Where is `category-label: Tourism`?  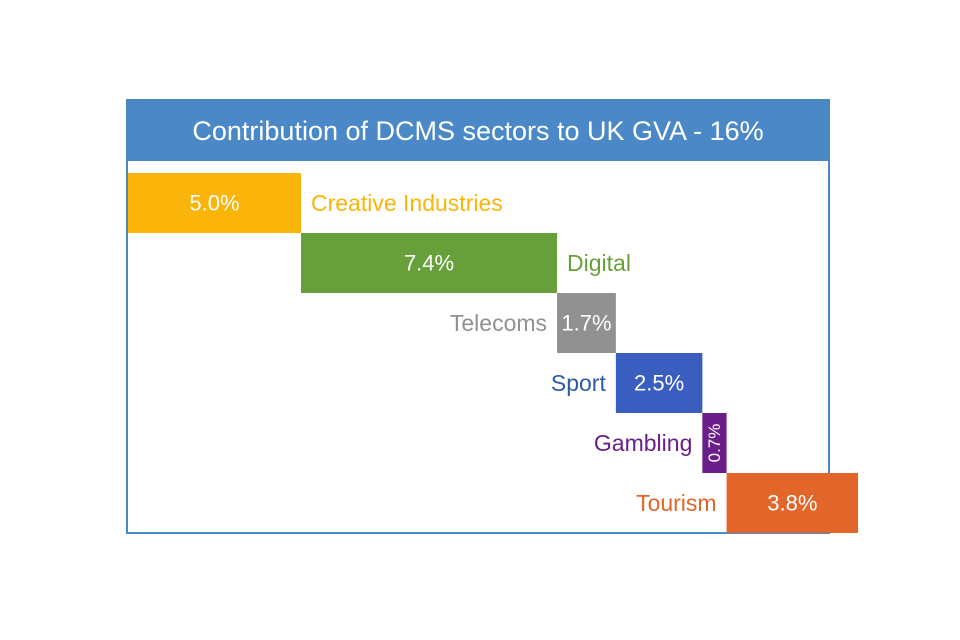 category-label: Tourism is located at coordinates (676, 503).